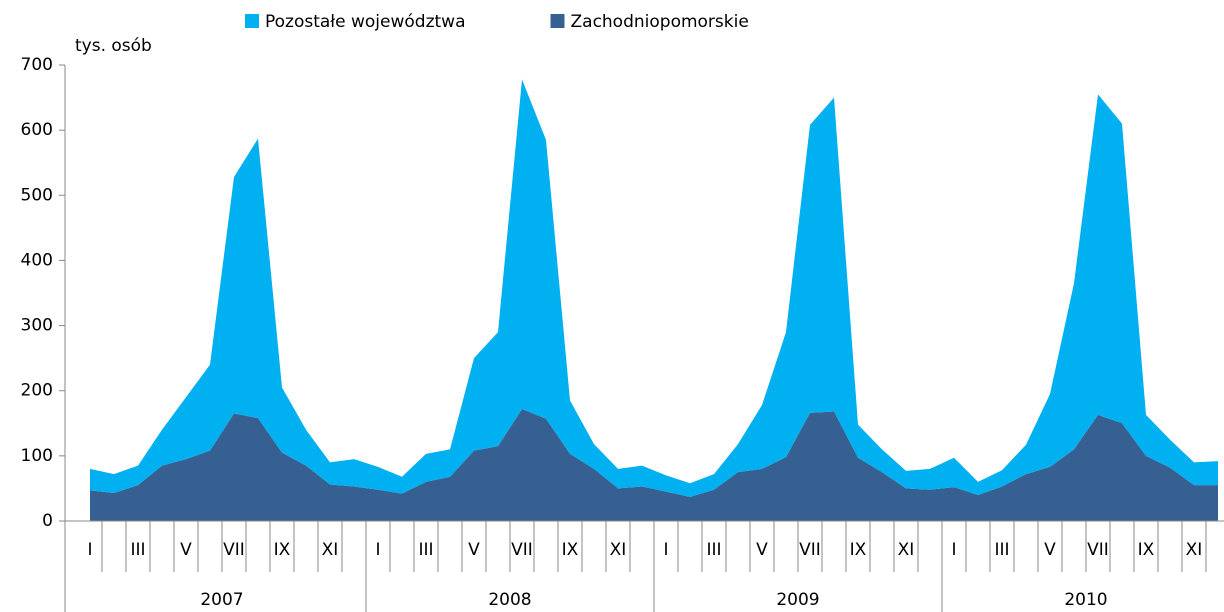 The image size is (1224, 612). Describe the element at coordinates (37, 130) in the screenshot. I see `y-tick-label: 600` at that location.